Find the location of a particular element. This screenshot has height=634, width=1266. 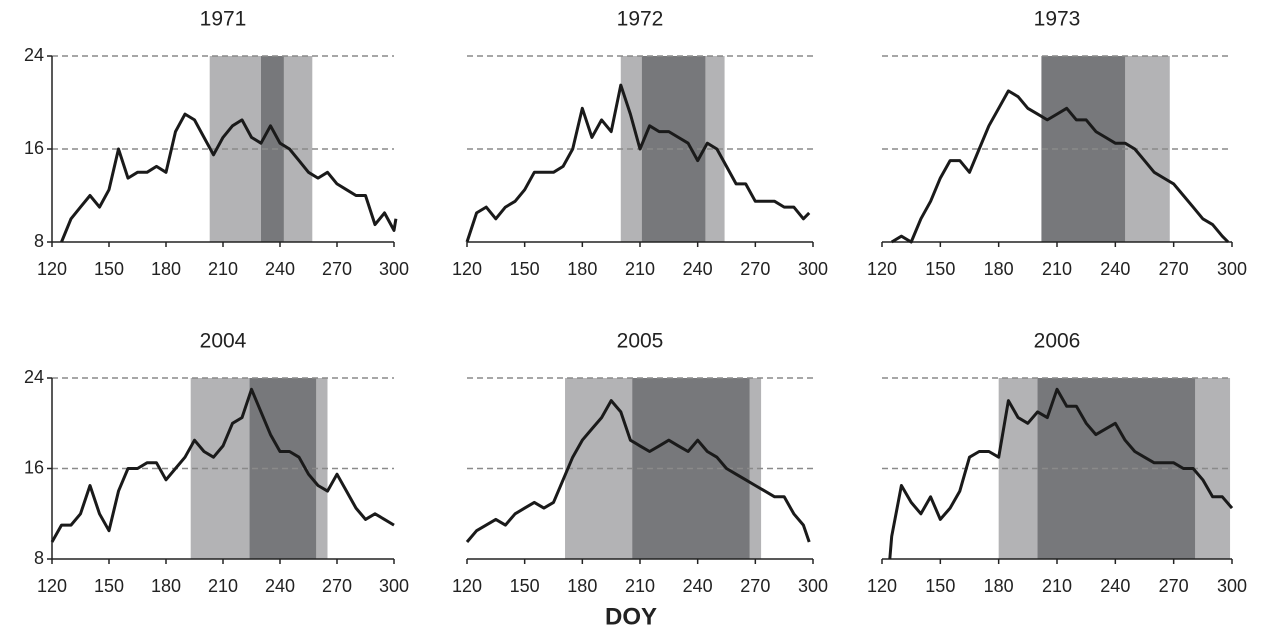

panel-title: 1971 is located at coordinates (223, 19).